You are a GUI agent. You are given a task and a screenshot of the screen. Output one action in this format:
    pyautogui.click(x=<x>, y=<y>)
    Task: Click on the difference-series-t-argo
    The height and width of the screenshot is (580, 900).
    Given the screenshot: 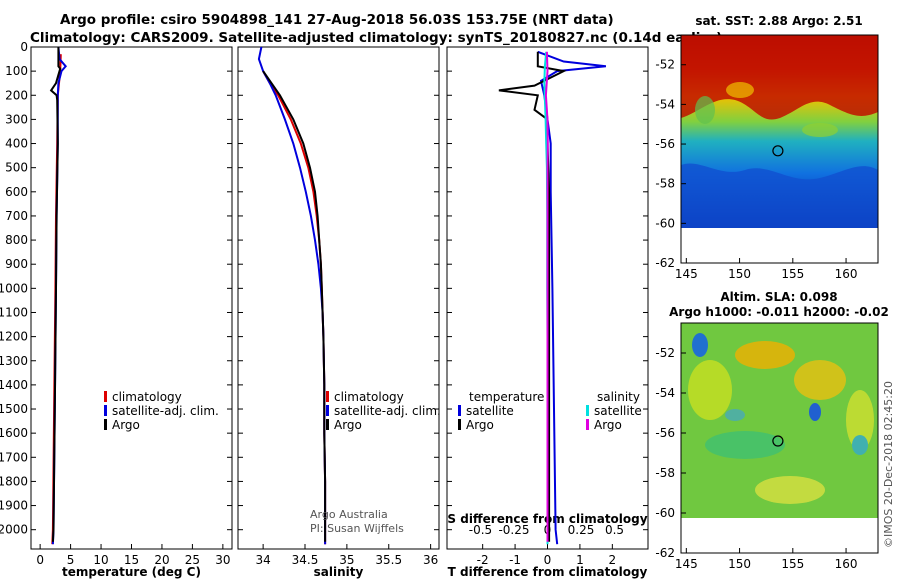 What is the action you would take?
    pyautogui.click(x=532, y=296)
    